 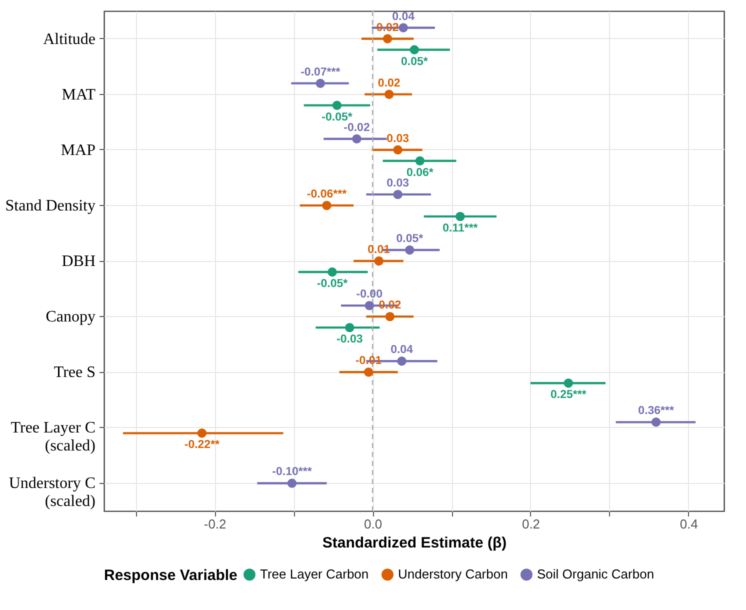 I want to click on data-label: 0.11***, so click(x=460, y=228).